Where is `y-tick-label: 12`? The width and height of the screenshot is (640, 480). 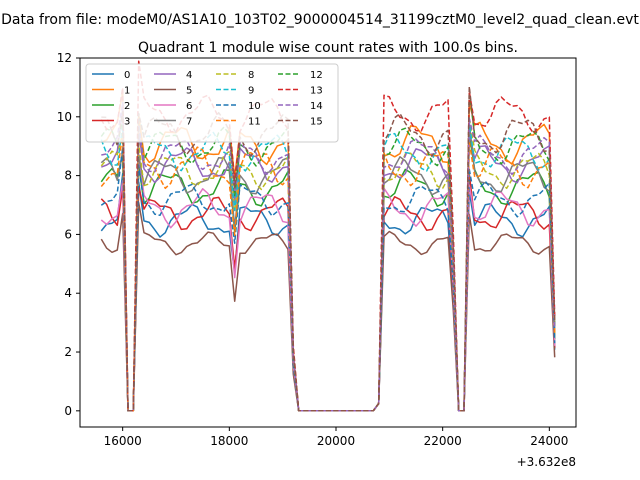
y-tick-label: 12 is located at coordinates (64, 58).